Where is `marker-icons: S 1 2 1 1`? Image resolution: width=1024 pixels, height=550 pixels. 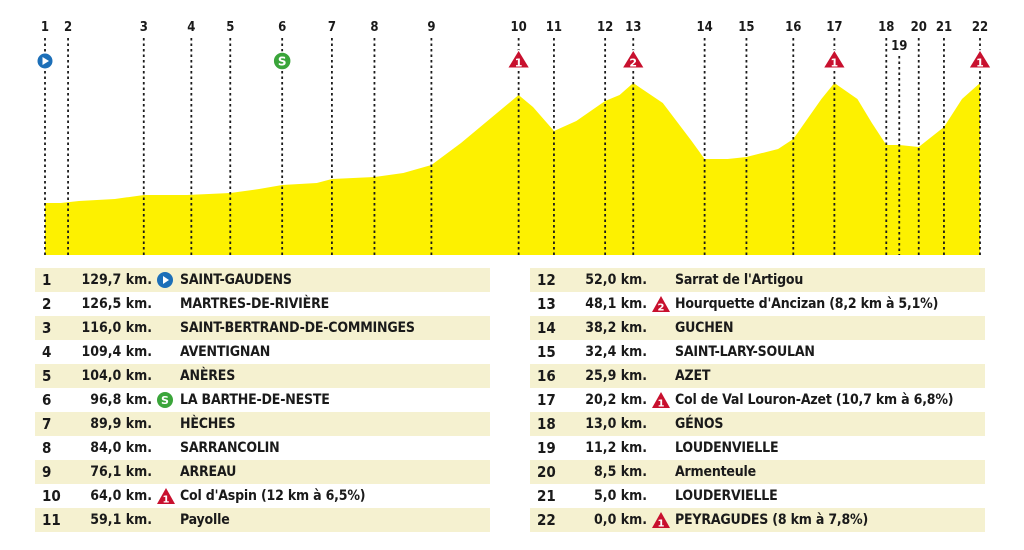 marker-icons: S 1 2 1 1 is located at coordinates (514, 60).